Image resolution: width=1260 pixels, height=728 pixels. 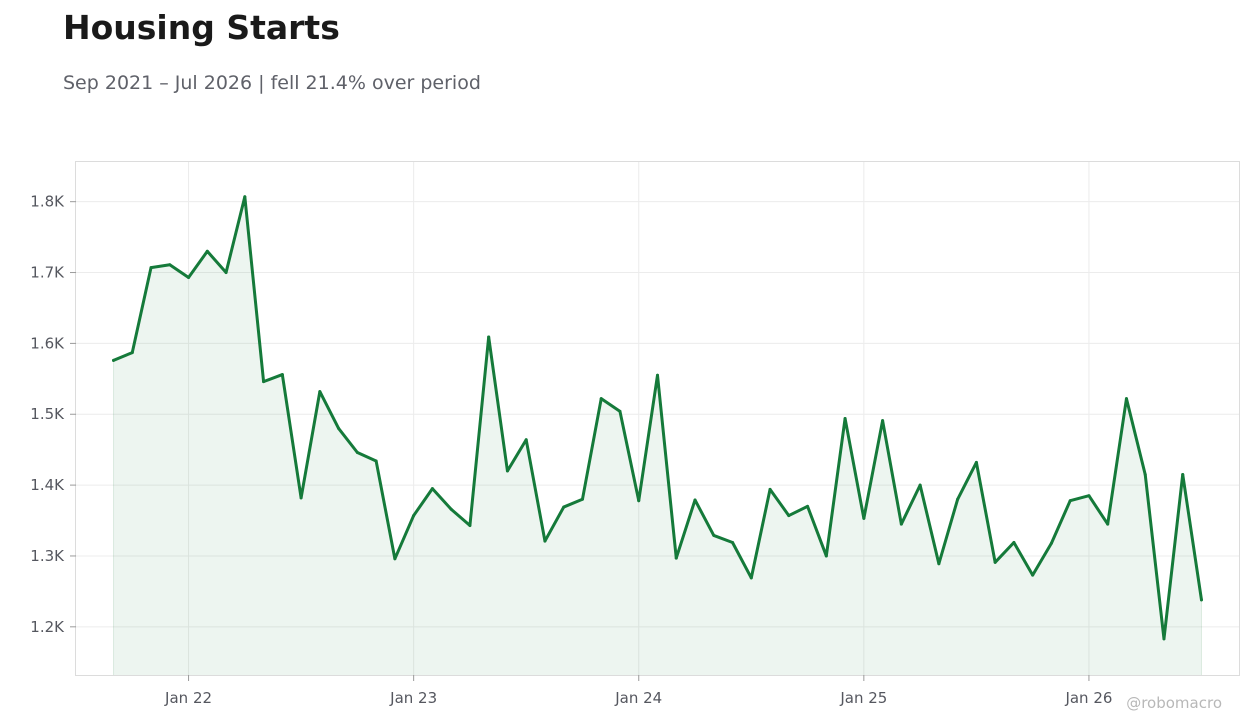 What do you see at coordinates (1088, 698) in the screenshot?
I see `x-tick-label: Jan 26` at bounding box center [1088, 698].